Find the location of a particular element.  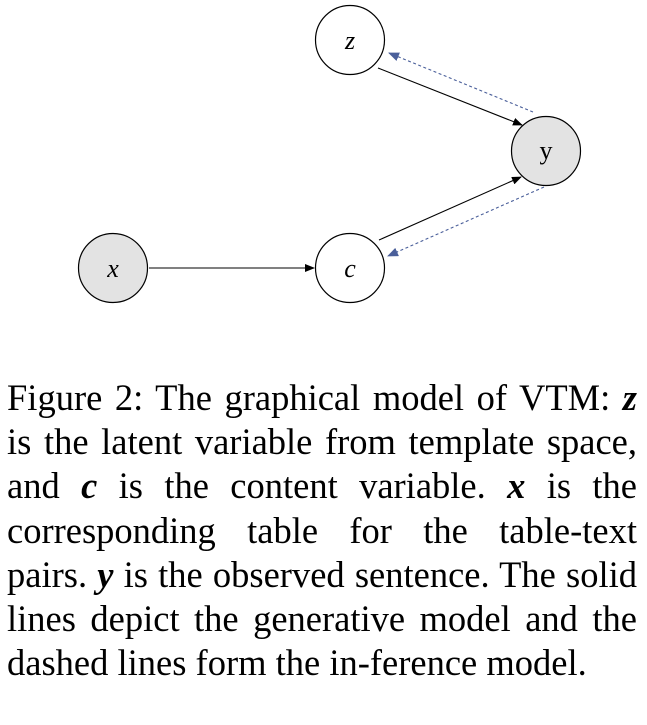

caption-var-x: x is located at coordinates (516, 486).